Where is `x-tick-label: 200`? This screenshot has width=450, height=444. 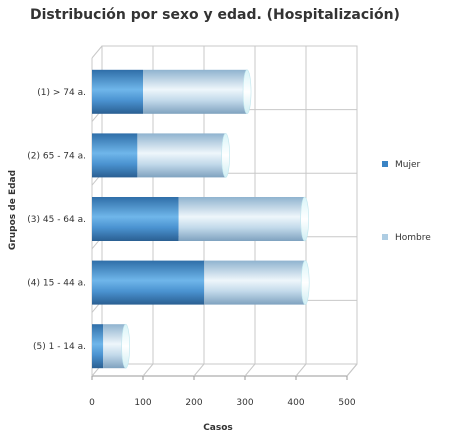 x-tick-label: 200 is located at coordinates (193, 403).